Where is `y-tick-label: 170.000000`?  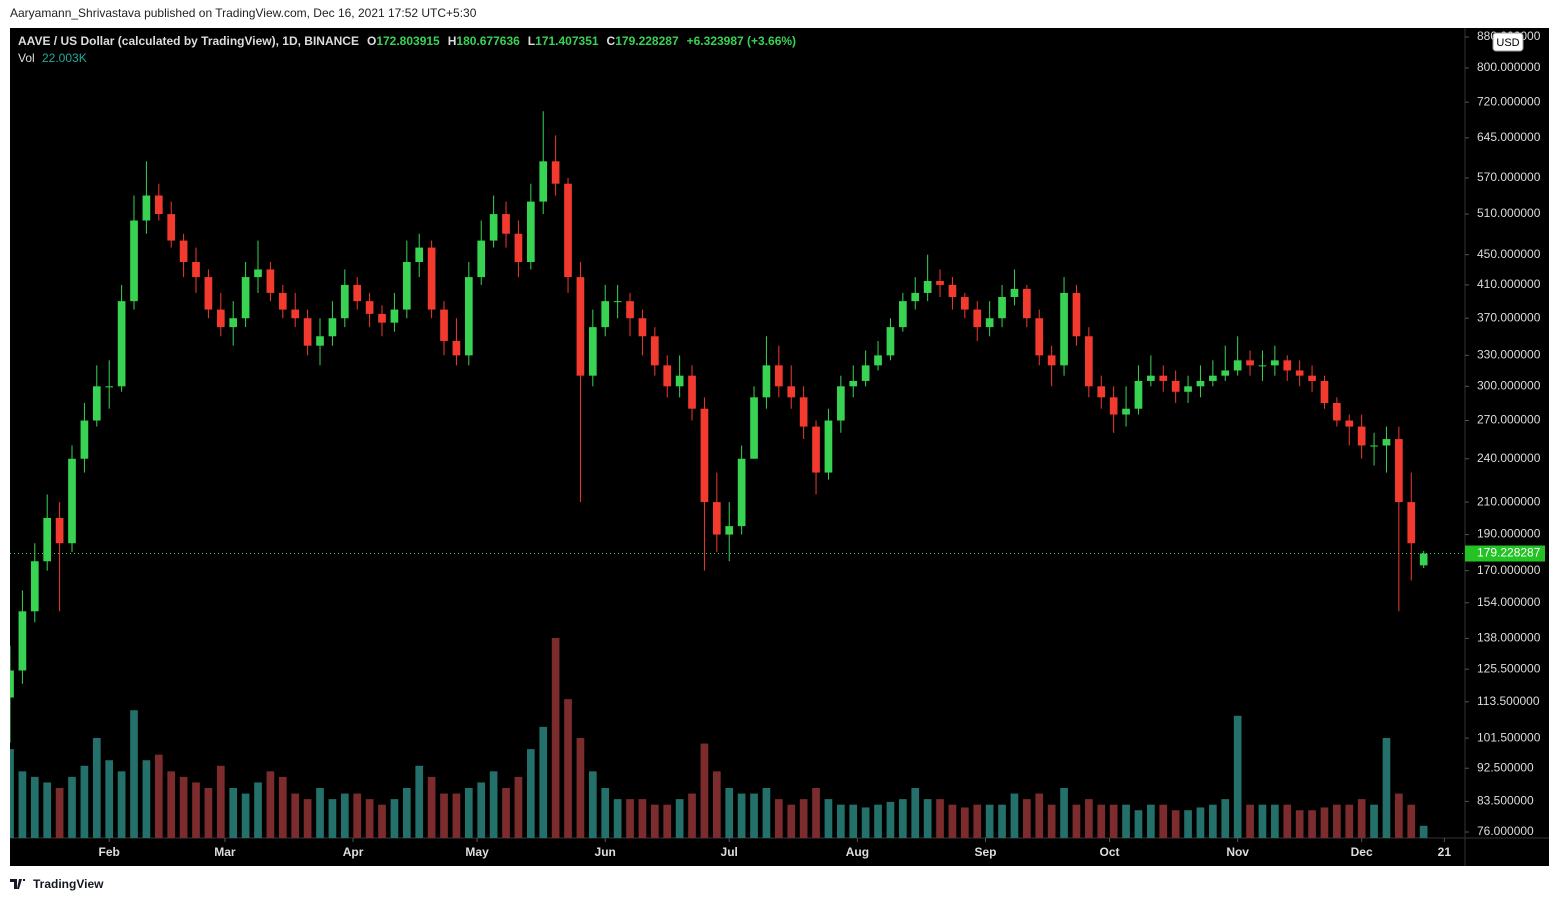
y-tick-label: 170.000000 is located at coordinates (1509, 570).